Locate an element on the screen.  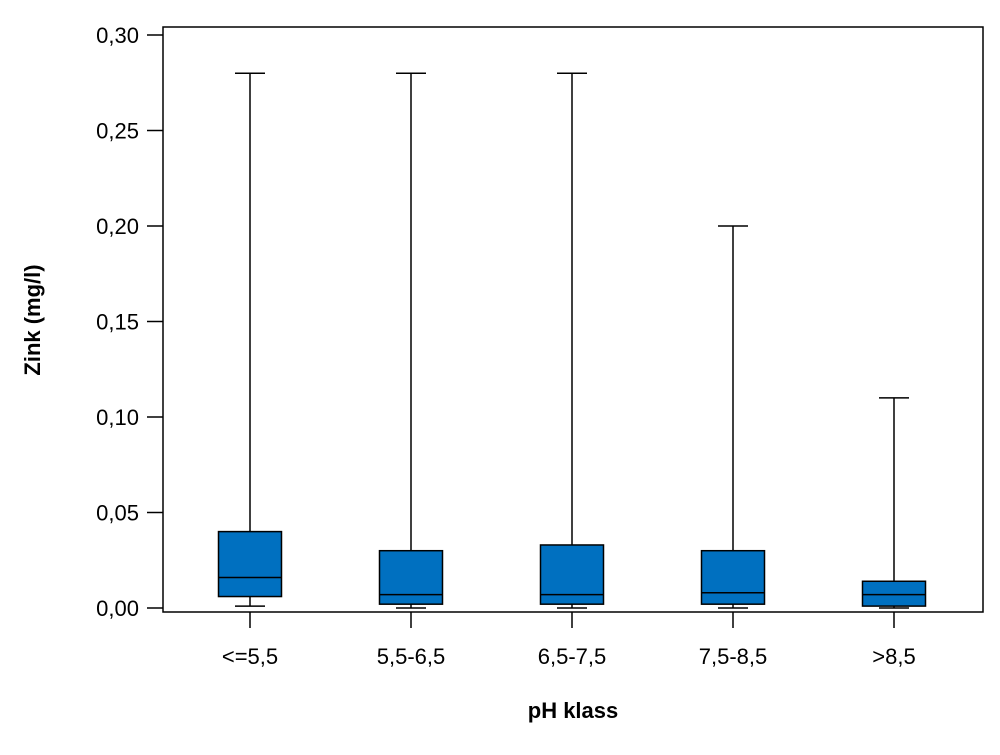
x-tick-label: 5,5-6,5 is located at coordinates (411, 656).